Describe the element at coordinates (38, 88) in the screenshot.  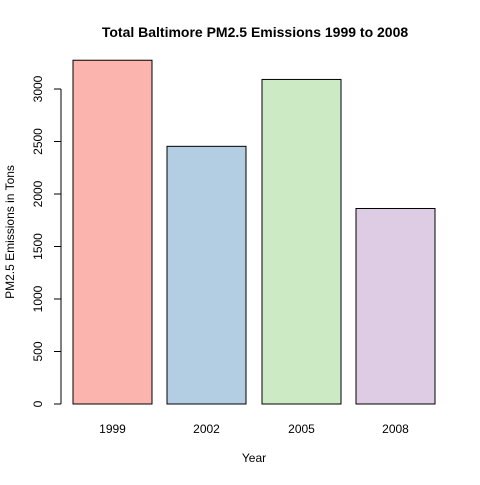
I see `y-tick-label: 3000` at that location.